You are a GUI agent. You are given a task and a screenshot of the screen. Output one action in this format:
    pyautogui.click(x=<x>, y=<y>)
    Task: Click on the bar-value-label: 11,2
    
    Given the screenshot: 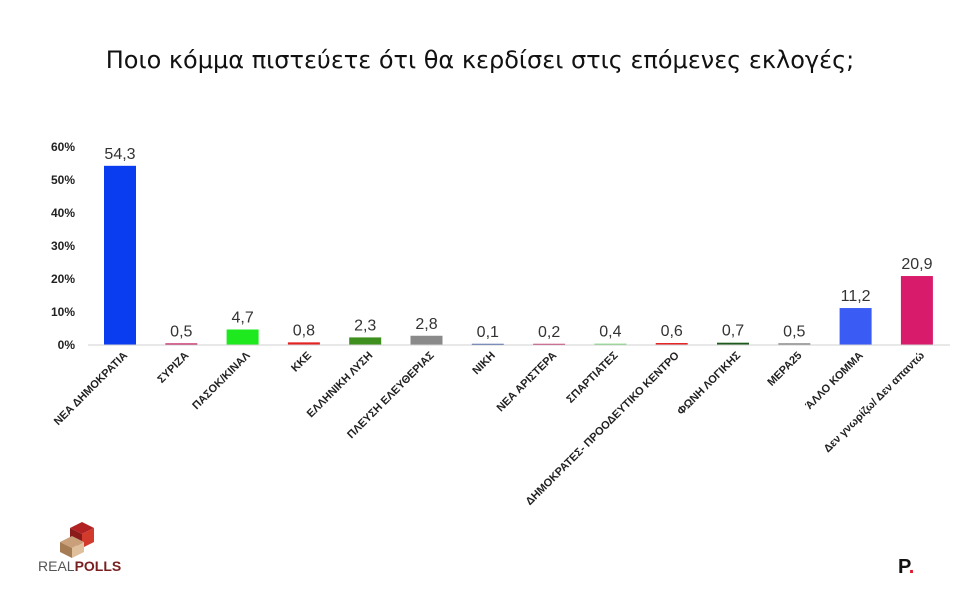 What is the action you would take?
    pyautogui.click(x=856, y=296)
    